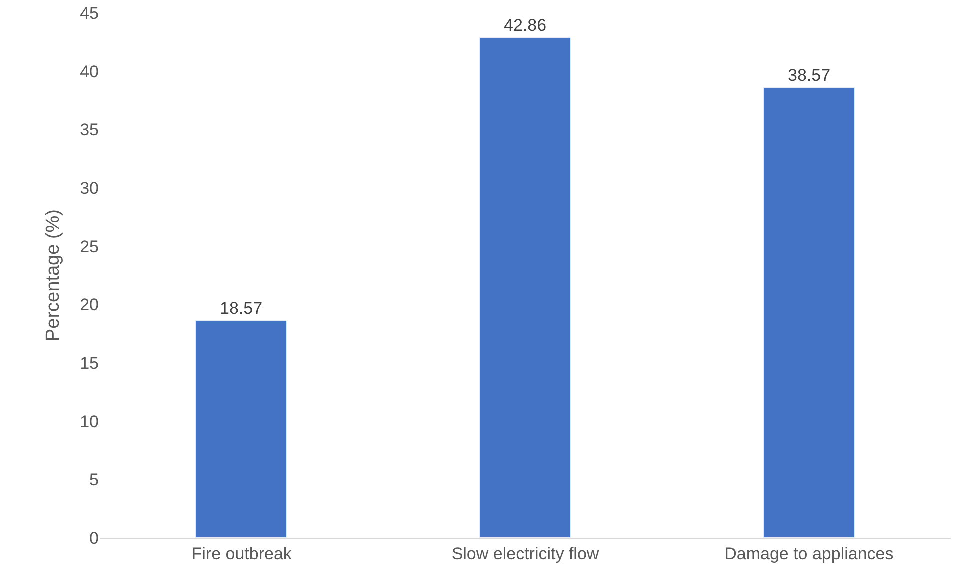 The image size is (956, 583). I want to click on y-tick-label: 20, so click(89, 305).